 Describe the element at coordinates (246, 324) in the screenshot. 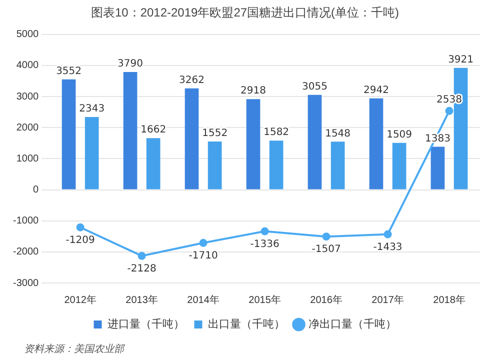

I see `legend-label: 出口量（千吨）` at that location.